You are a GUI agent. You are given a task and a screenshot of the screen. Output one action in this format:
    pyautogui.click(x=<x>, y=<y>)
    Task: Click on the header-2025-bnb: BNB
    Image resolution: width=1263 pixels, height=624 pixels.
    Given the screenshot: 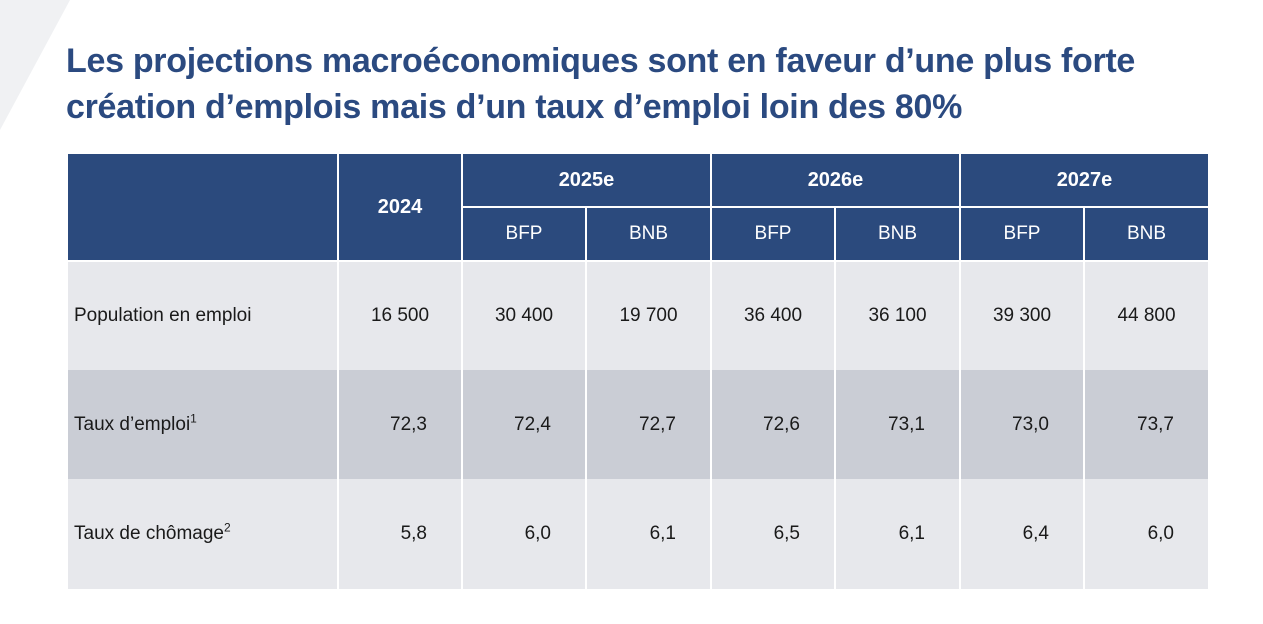 What is the action you would take?
    pyautogui.click(x=648, y=234)
    